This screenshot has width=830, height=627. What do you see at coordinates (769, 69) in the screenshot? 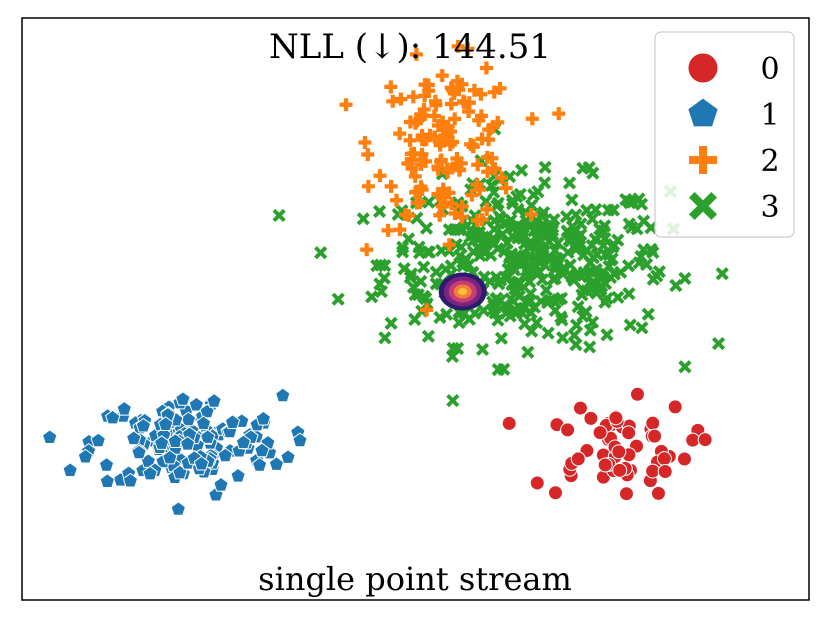
I see `legend-label-0: 0` at bounding box center [769, 69].